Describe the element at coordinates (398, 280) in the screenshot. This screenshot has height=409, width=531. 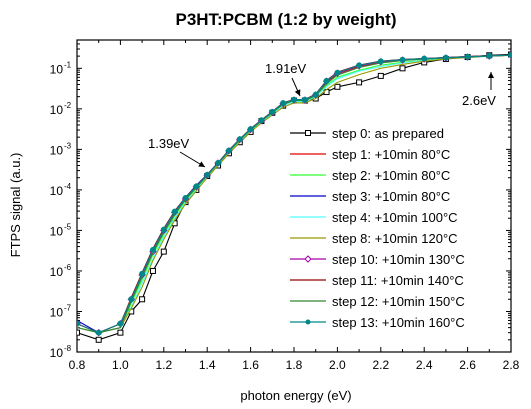
I see `legend-entry-label: step 11: +10min 140°C` at that location.